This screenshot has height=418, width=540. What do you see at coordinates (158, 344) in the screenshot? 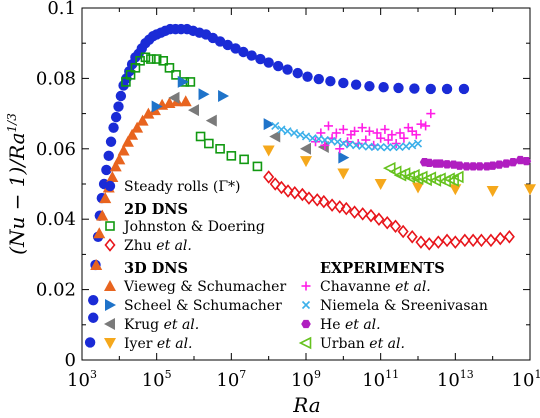
I see `legend-label: Iyer et al.` at bounding box center [158, 344].